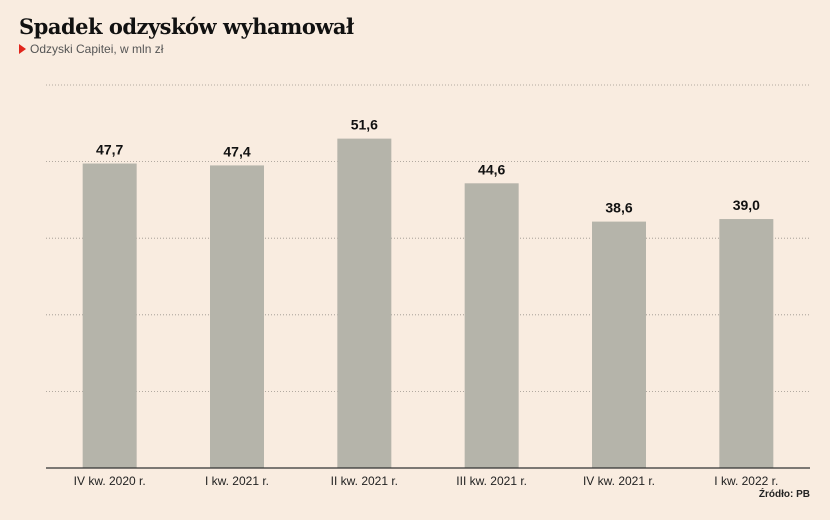  I want to click on category-label: IV kw. 2020 r., so click(110, 481).